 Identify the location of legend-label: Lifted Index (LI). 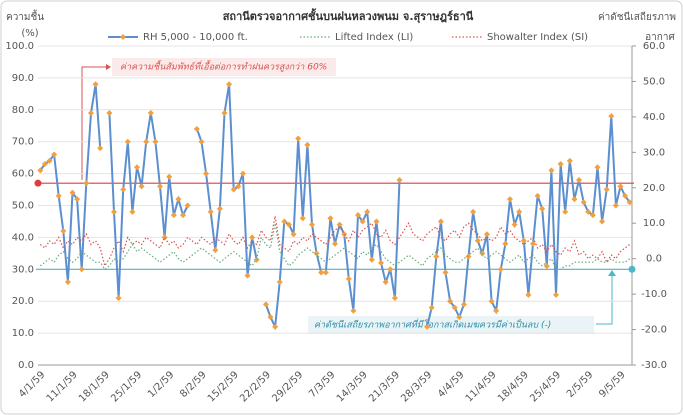
(374, 37).